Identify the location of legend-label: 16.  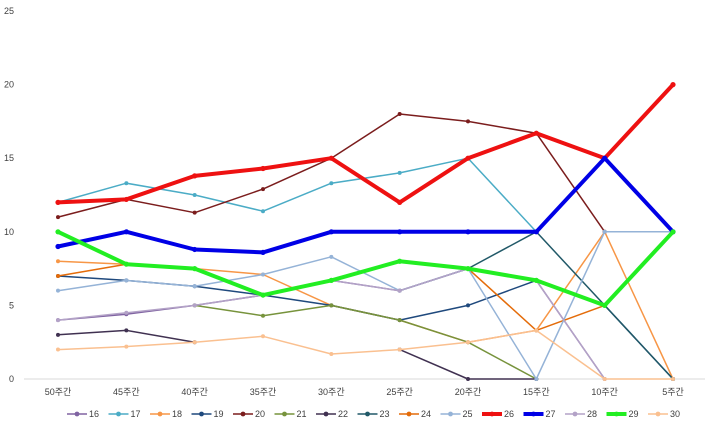
(94, 414).